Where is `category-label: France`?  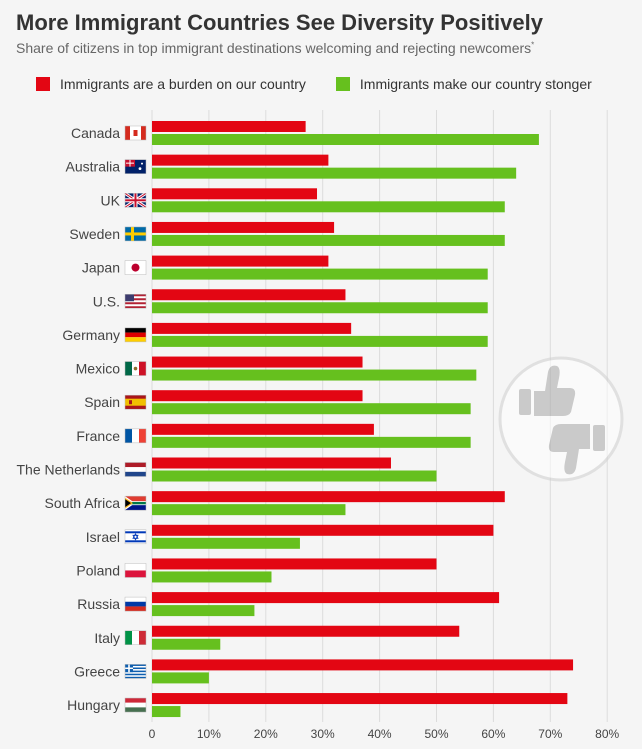 category-label: France is located at coordinates (98, 436).